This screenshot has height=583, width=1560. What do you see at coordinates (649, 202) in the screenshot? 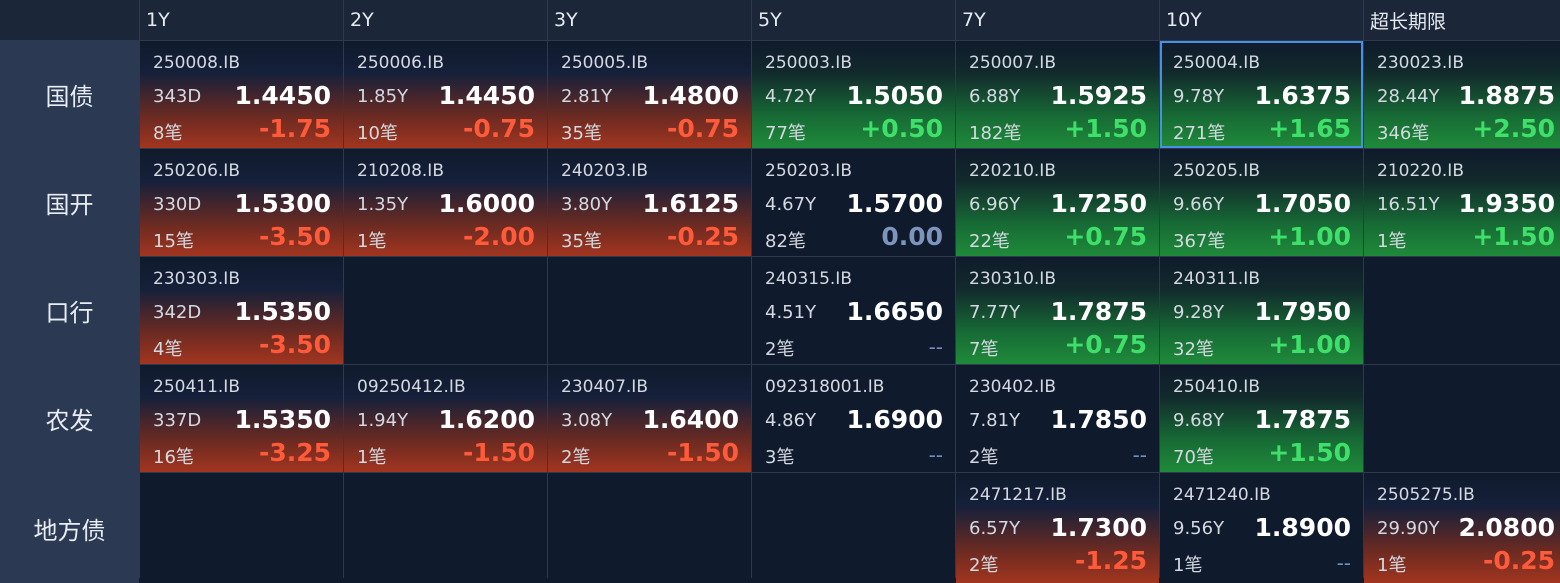
I see `quote-cell: 240203.IB 3.80Y 1.6125 35笔 -0.25` at bounding box center [649, 202].